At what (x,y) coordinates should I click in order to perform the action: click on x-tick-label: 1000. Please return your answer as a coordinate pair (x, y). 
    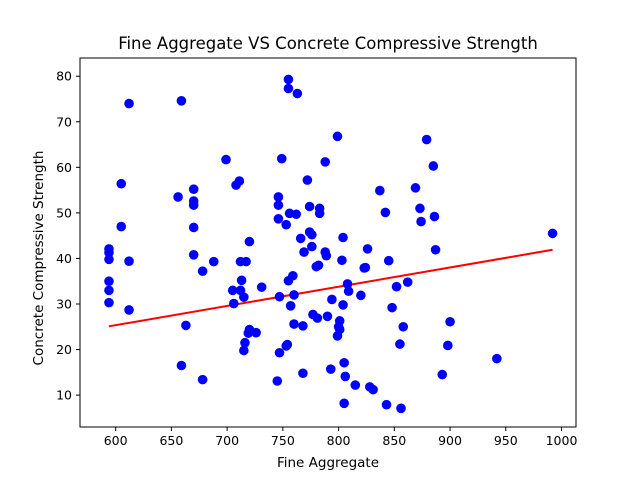
    Looking at the image, I should click on (562, 440).